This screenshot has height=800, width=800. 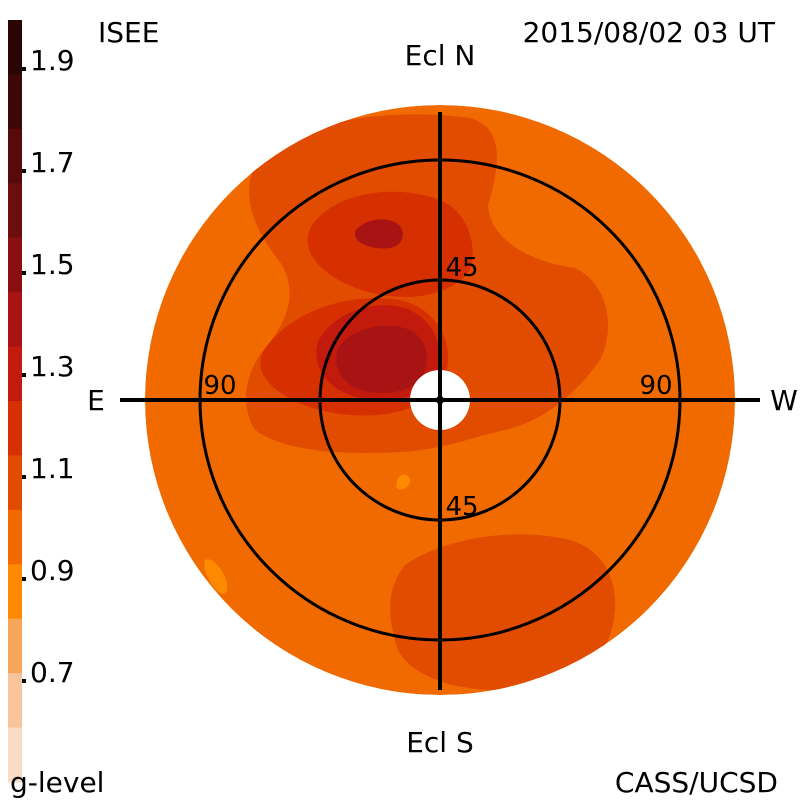 What do you see at coordinates (52, 570) in the screenshot?
I see `colorbar-tick-label: 0.9` at bounding box center [52, 570].